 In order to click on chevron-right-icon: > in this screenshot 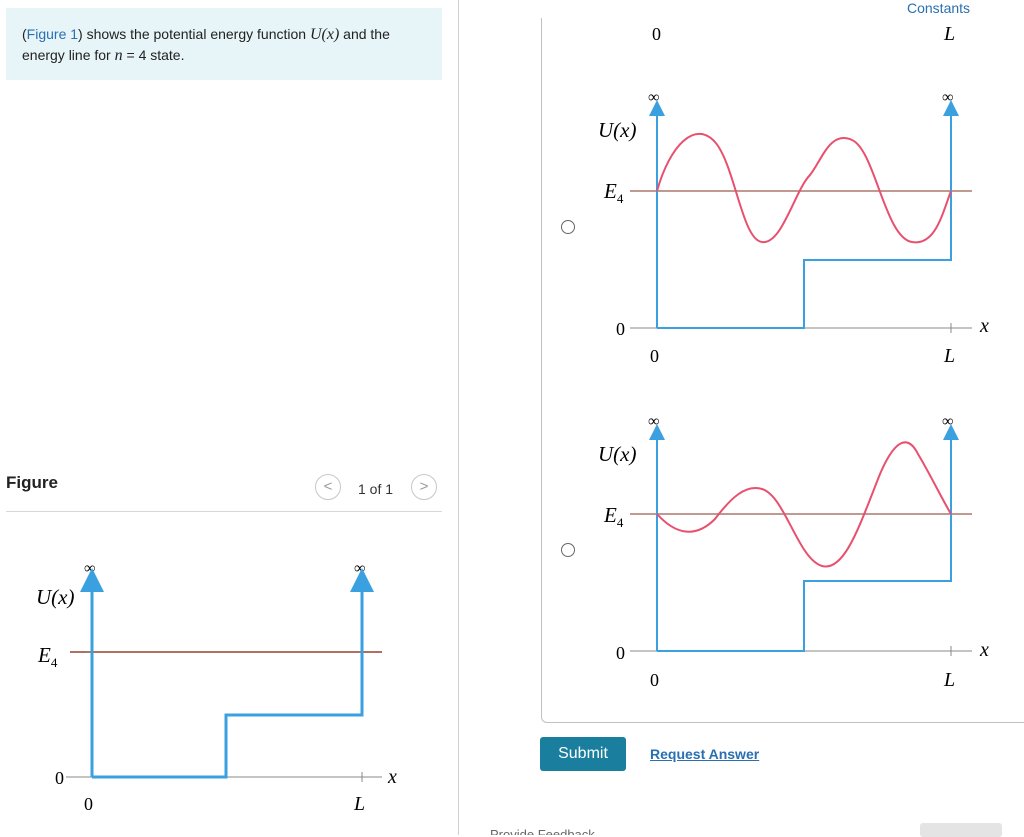, I will do `click(424, 486)`.